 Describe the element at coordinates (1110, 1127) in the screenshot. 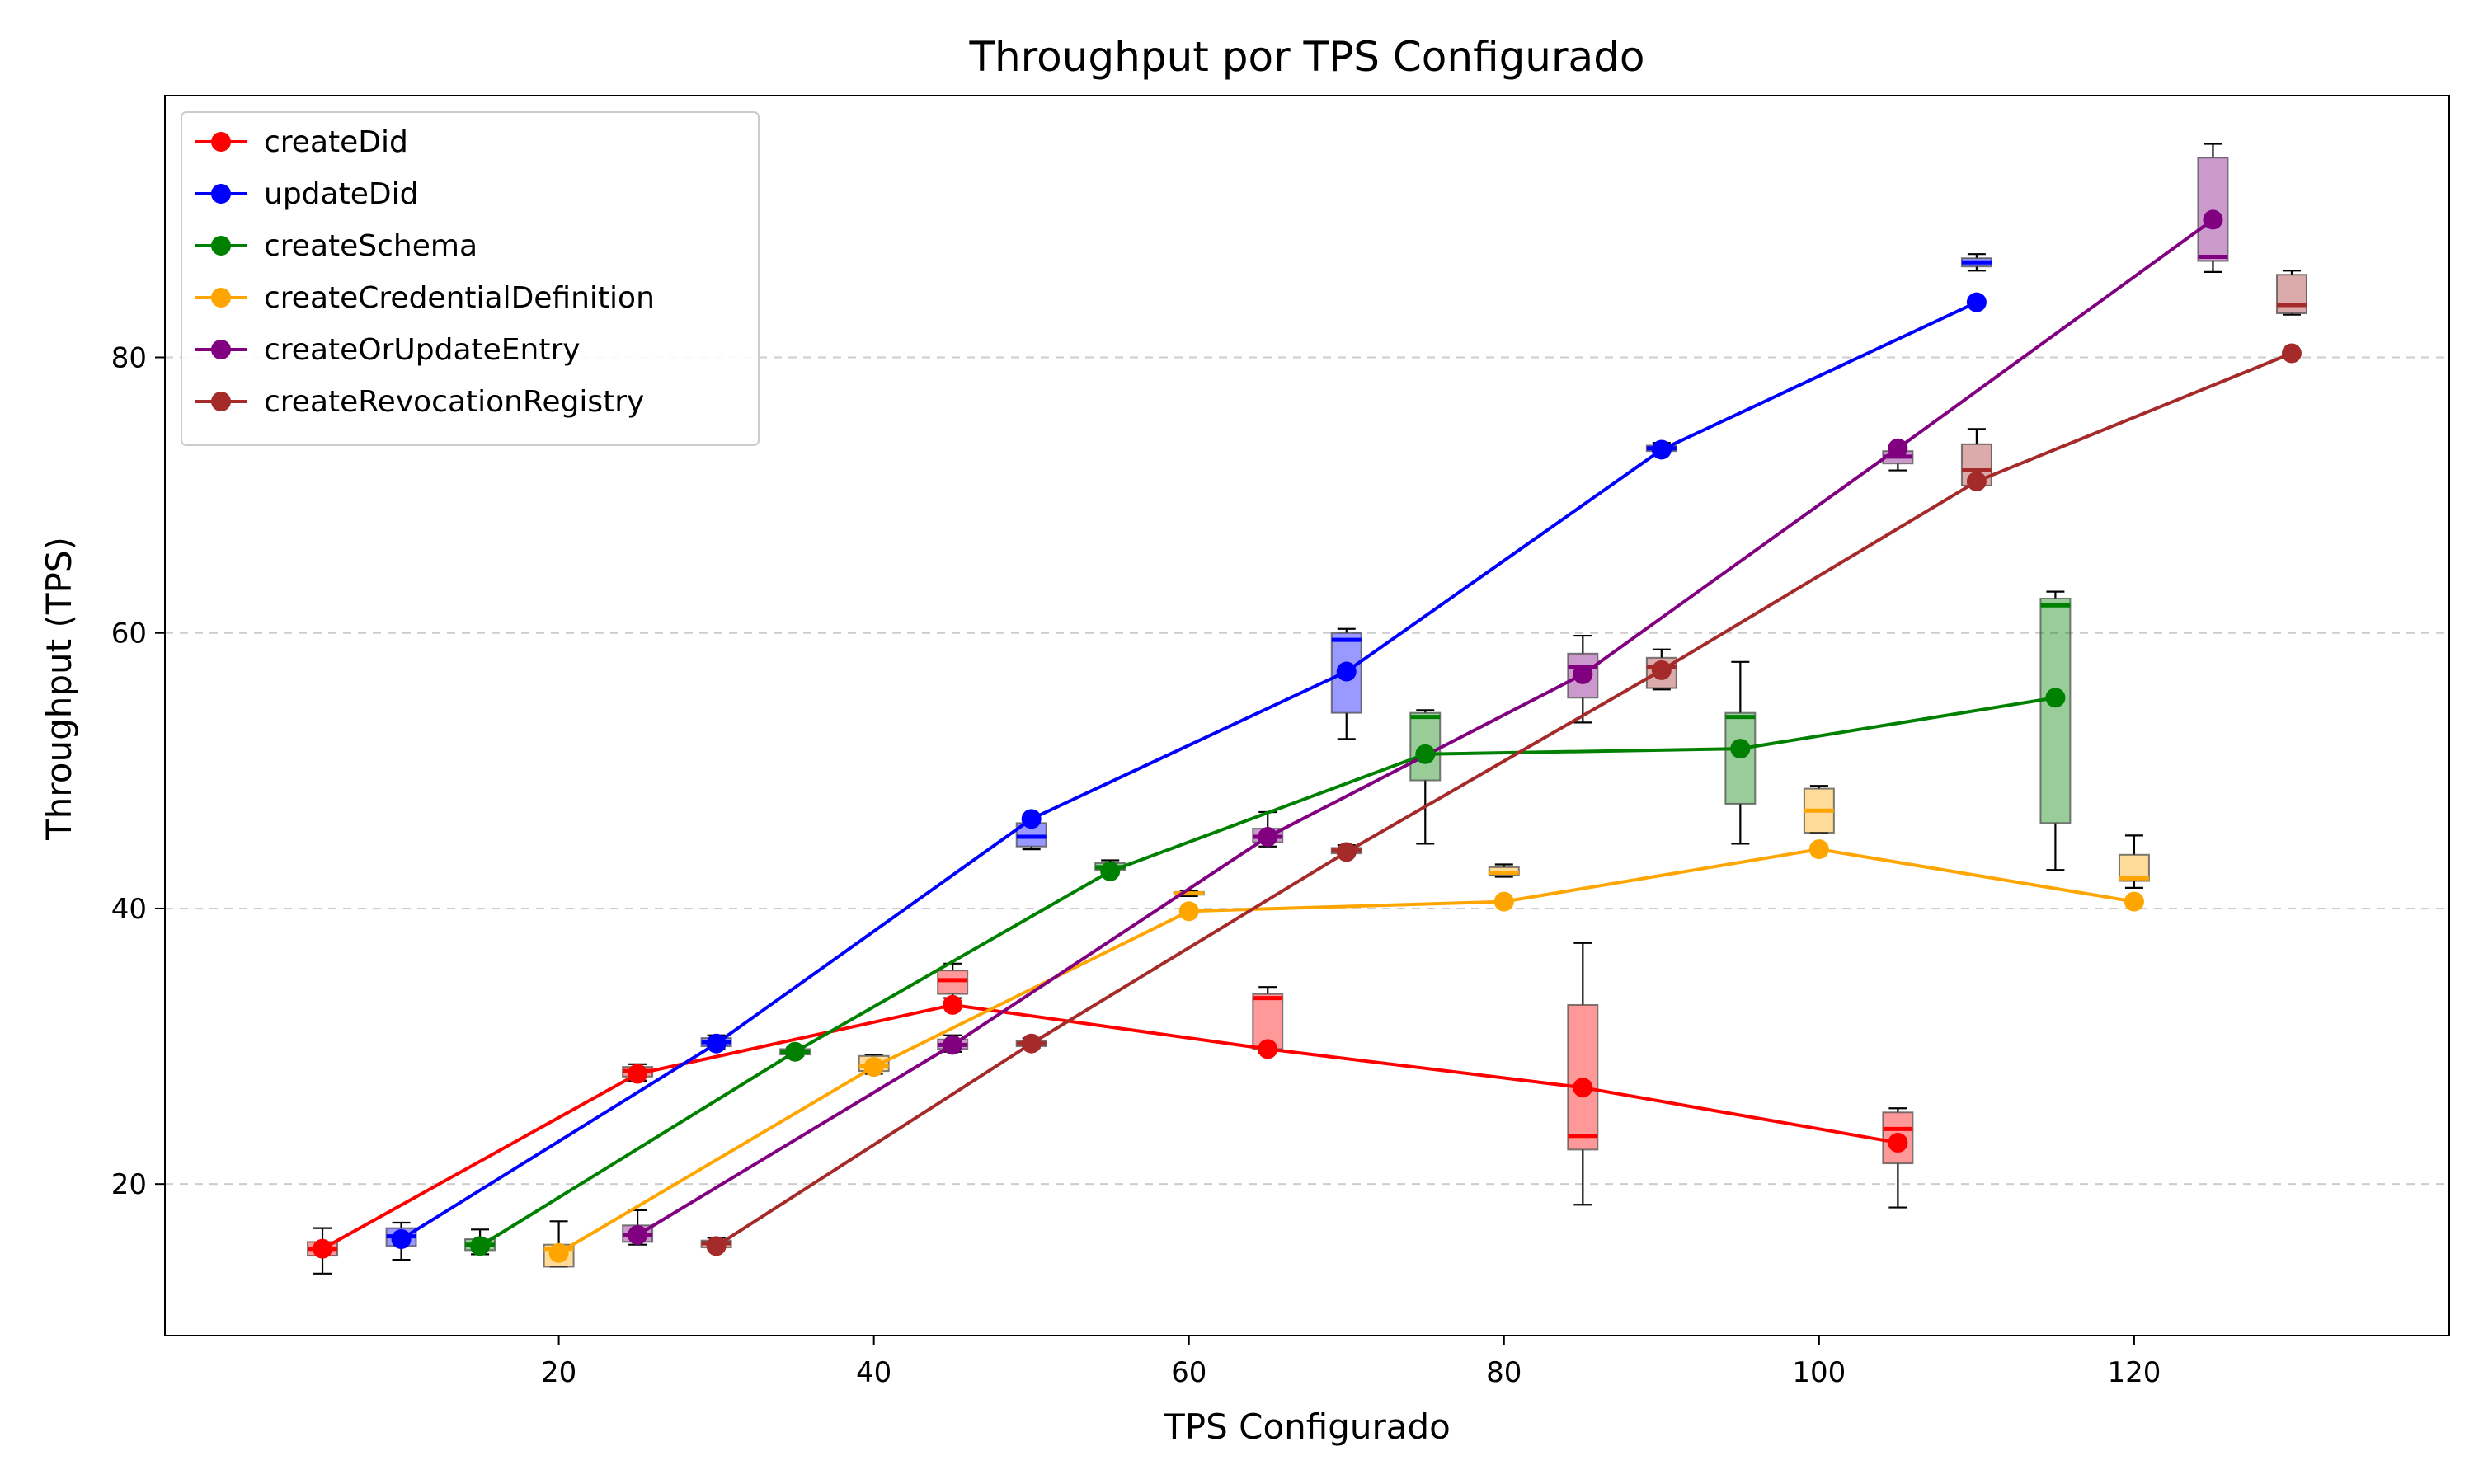

I see `create-did-line` at that location.